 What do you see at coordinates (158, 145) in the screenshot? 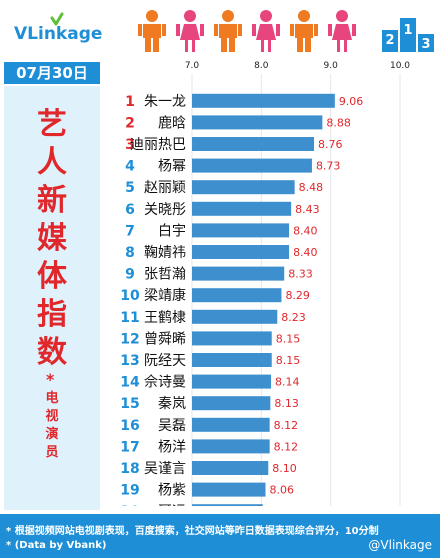
I see `category-label: 迪丽热巴` at bounding box center [158, 145].